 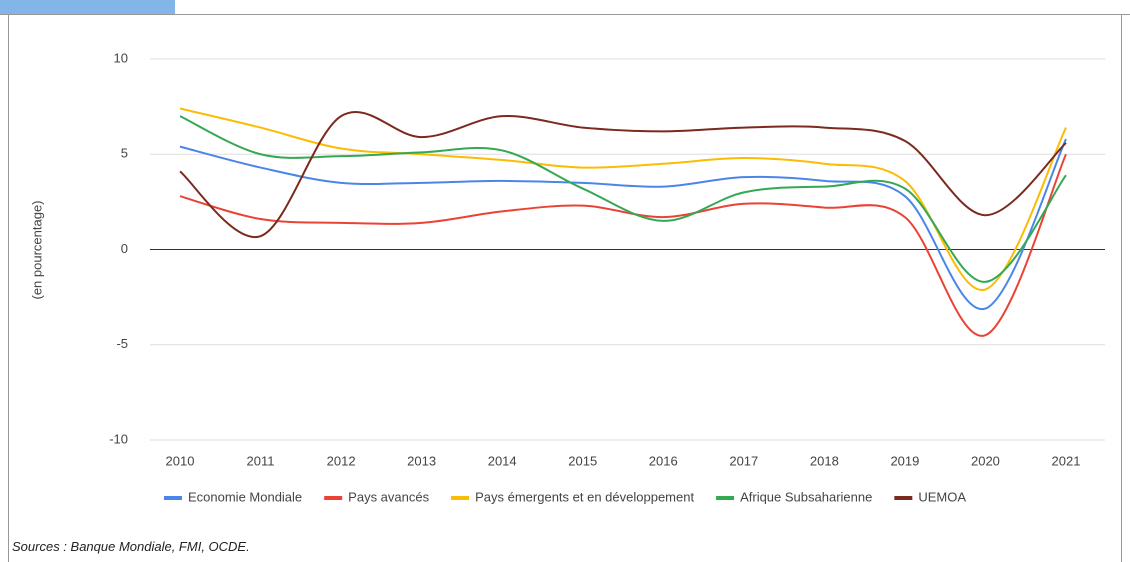 I want to click on y-tick-label: 10, so click(x=121, y=57).